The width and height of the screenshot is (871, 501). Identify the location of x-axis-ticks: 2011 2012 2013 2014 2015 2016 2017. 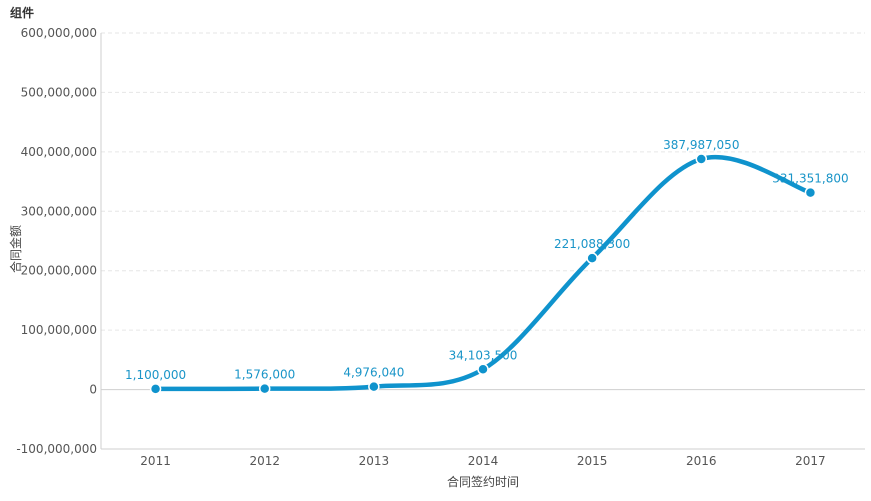
(482, 461).